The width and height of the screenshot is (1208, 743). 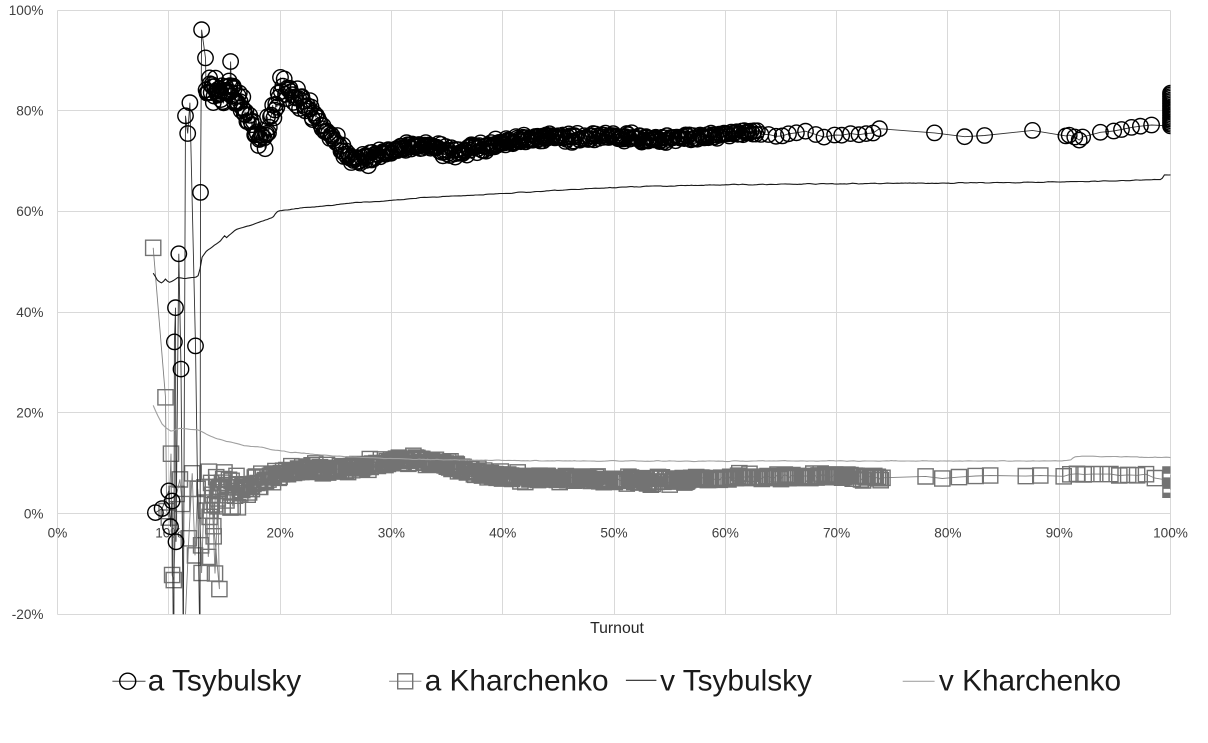 I want to click on svg-text: 30%, so click(x=391, y=533).